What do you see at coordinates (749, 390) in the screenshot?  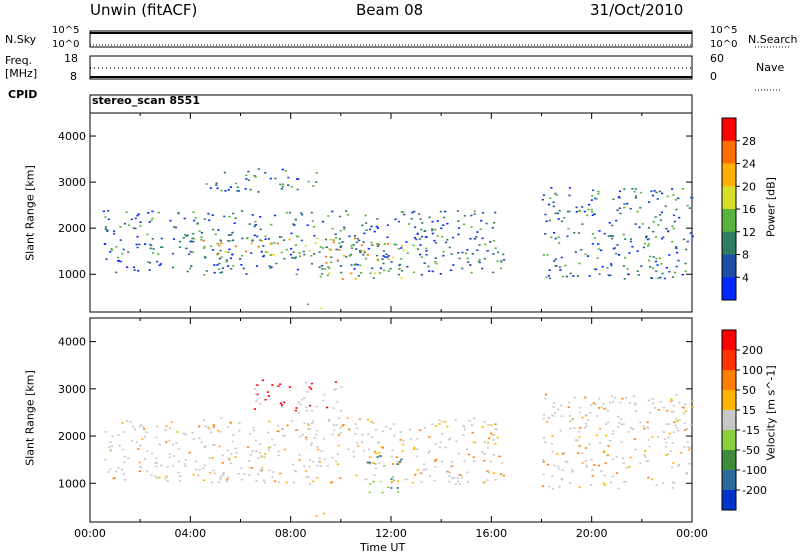 I see `colorbar-tick-label-1-2: 50` at bounding box center [749, 390].